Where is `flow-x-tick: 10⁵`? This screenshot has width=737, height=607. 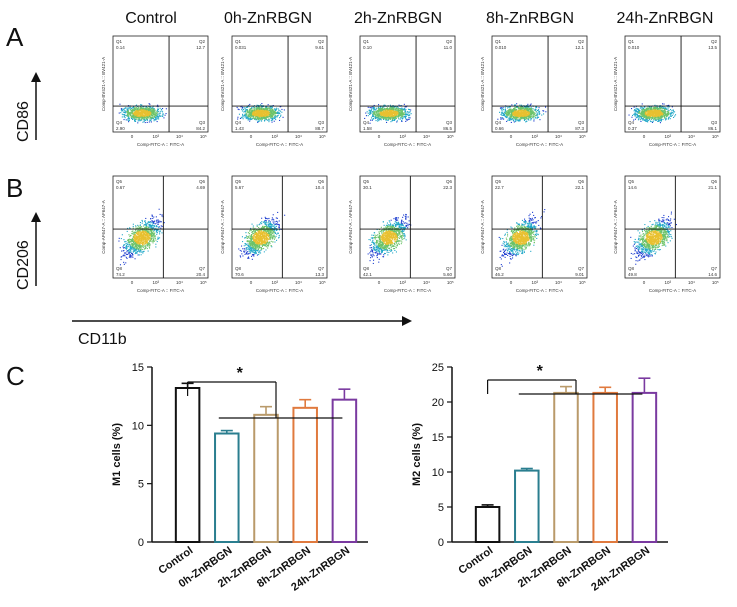 flow-x-tick: 10⁵ is located at coordinates (322, 136).